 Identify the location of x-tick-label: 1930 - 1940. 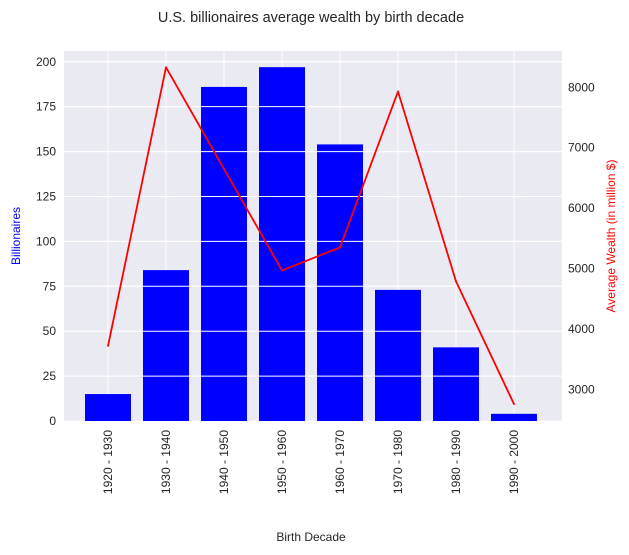
(166, 462).